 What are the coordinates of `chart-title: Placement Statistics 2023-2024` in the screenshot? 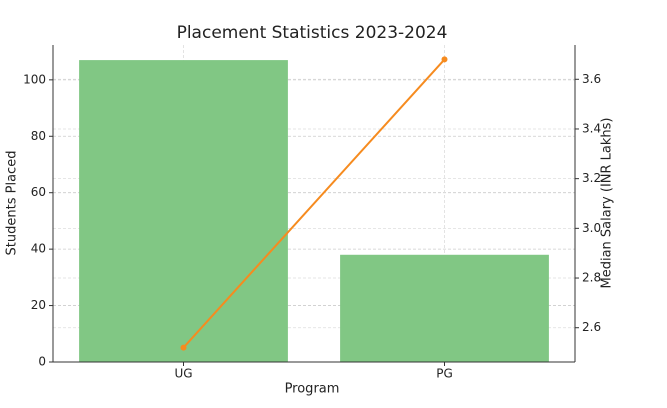 It's located at (312, 33).